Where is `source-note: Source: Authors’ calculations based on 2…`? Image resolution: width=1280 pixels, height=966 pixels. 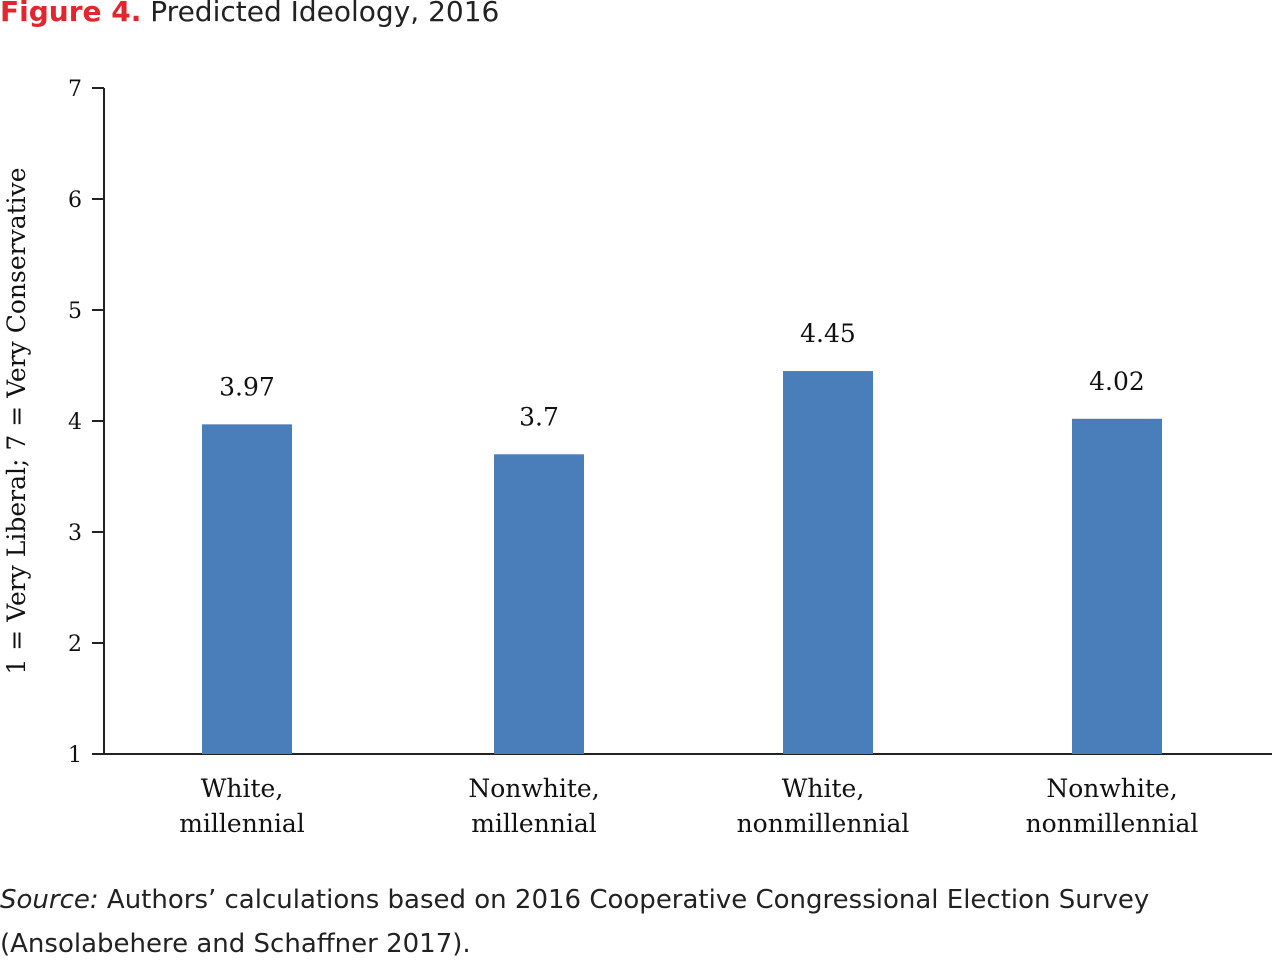
source-note: Source: Authors’ calculations based on 2… is located at coordinates (640, 922).